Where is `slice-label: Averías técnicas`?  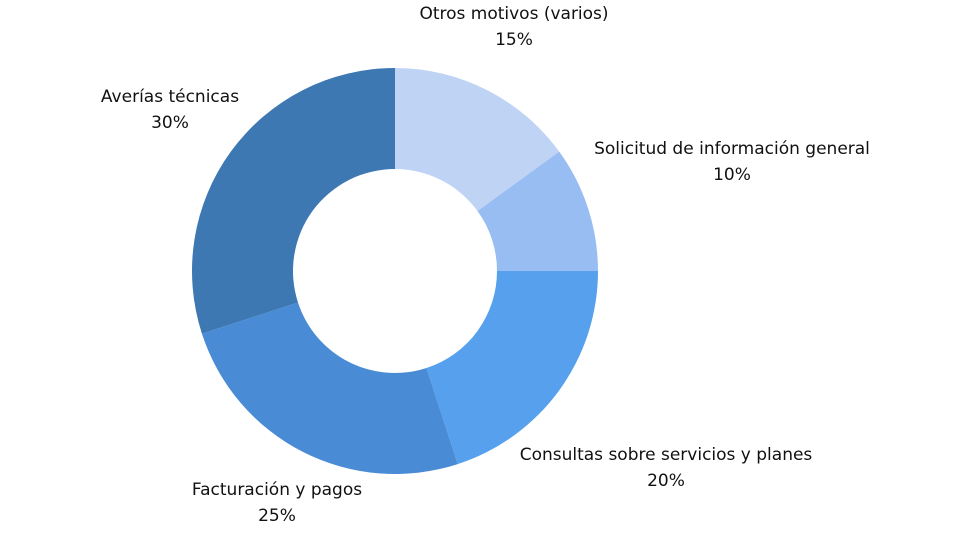 slice-label: Averías técnicas is located at coordinates (170, 97).